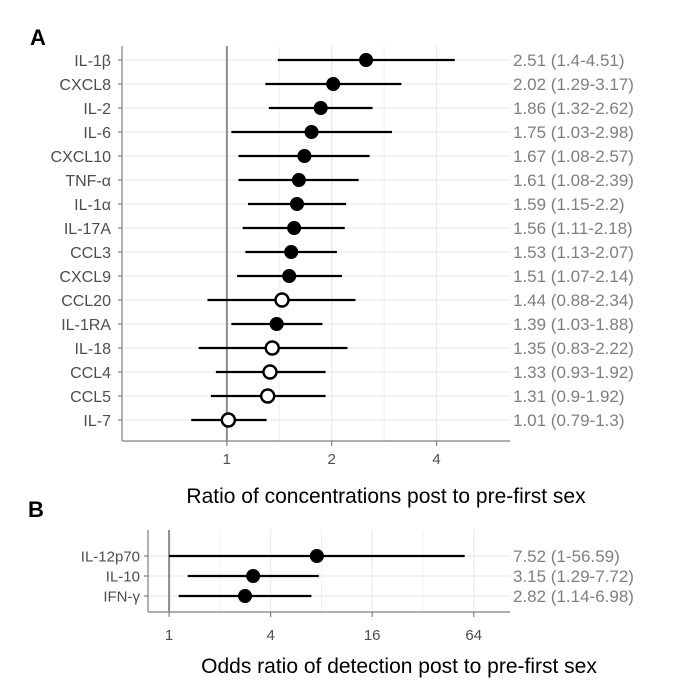 The width and height of the screenshot is (673, 695). What do you see at coordinates (92, 205) in the screenshot?
I see `row-label: IL-1α` at bounding box center [92, 205].